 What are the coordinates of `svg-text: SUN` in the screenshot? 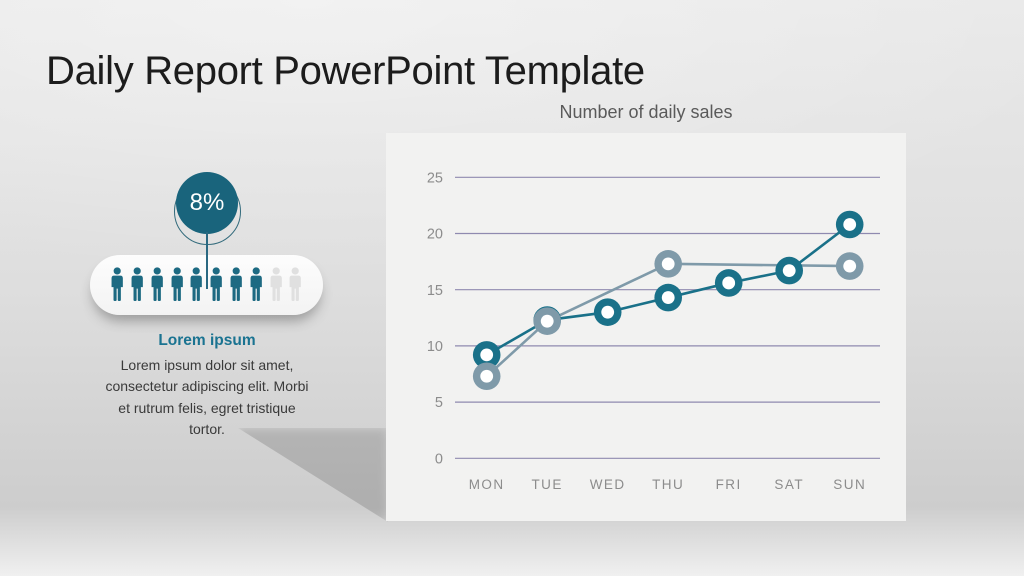 It's located at (849, 484).